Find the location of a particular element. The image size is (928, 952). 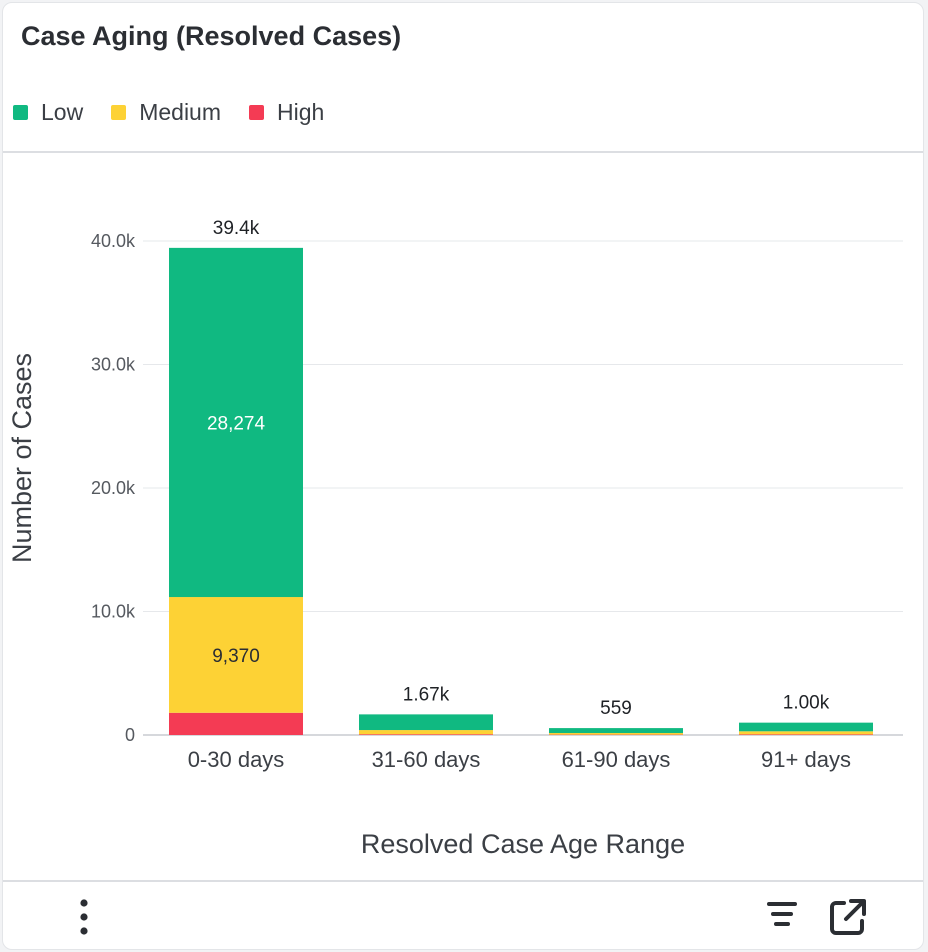

bar-total-label: 1.67k is located at coordinates (426, 694).